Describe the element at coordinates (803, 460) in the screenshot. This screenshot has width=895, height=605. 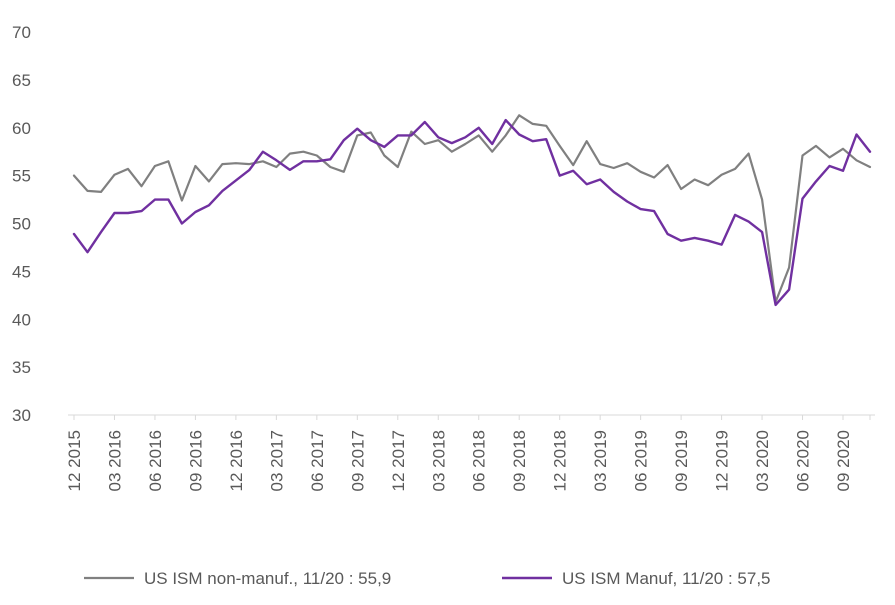
I see `x-tick-label: 06 2020` at that location.